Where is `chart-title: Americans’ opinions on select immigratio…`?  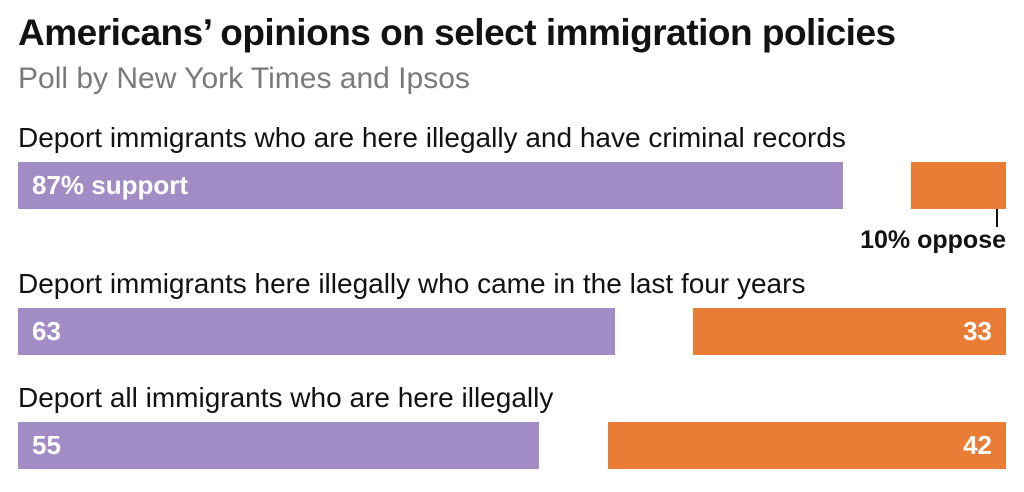 chart-title: Americans’ opinions on select immigratio… is located at coordinates (457, 32).